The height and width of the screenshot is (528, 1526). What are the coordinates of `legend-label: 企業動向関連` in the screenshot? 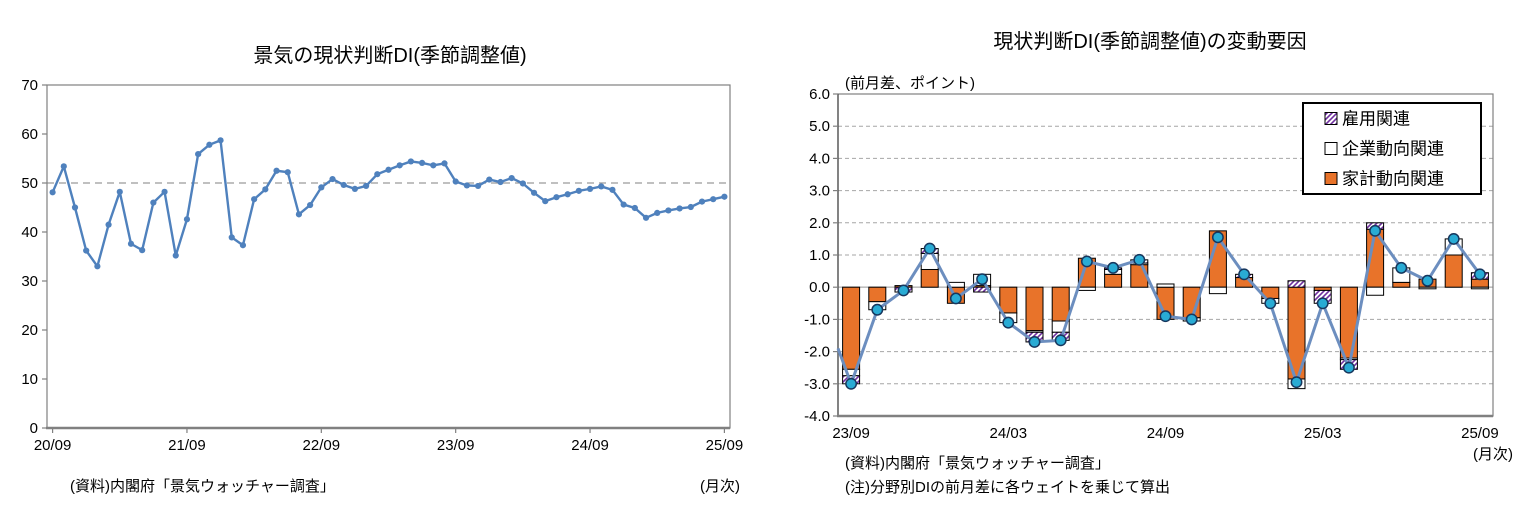 It's located at (1393, 149).